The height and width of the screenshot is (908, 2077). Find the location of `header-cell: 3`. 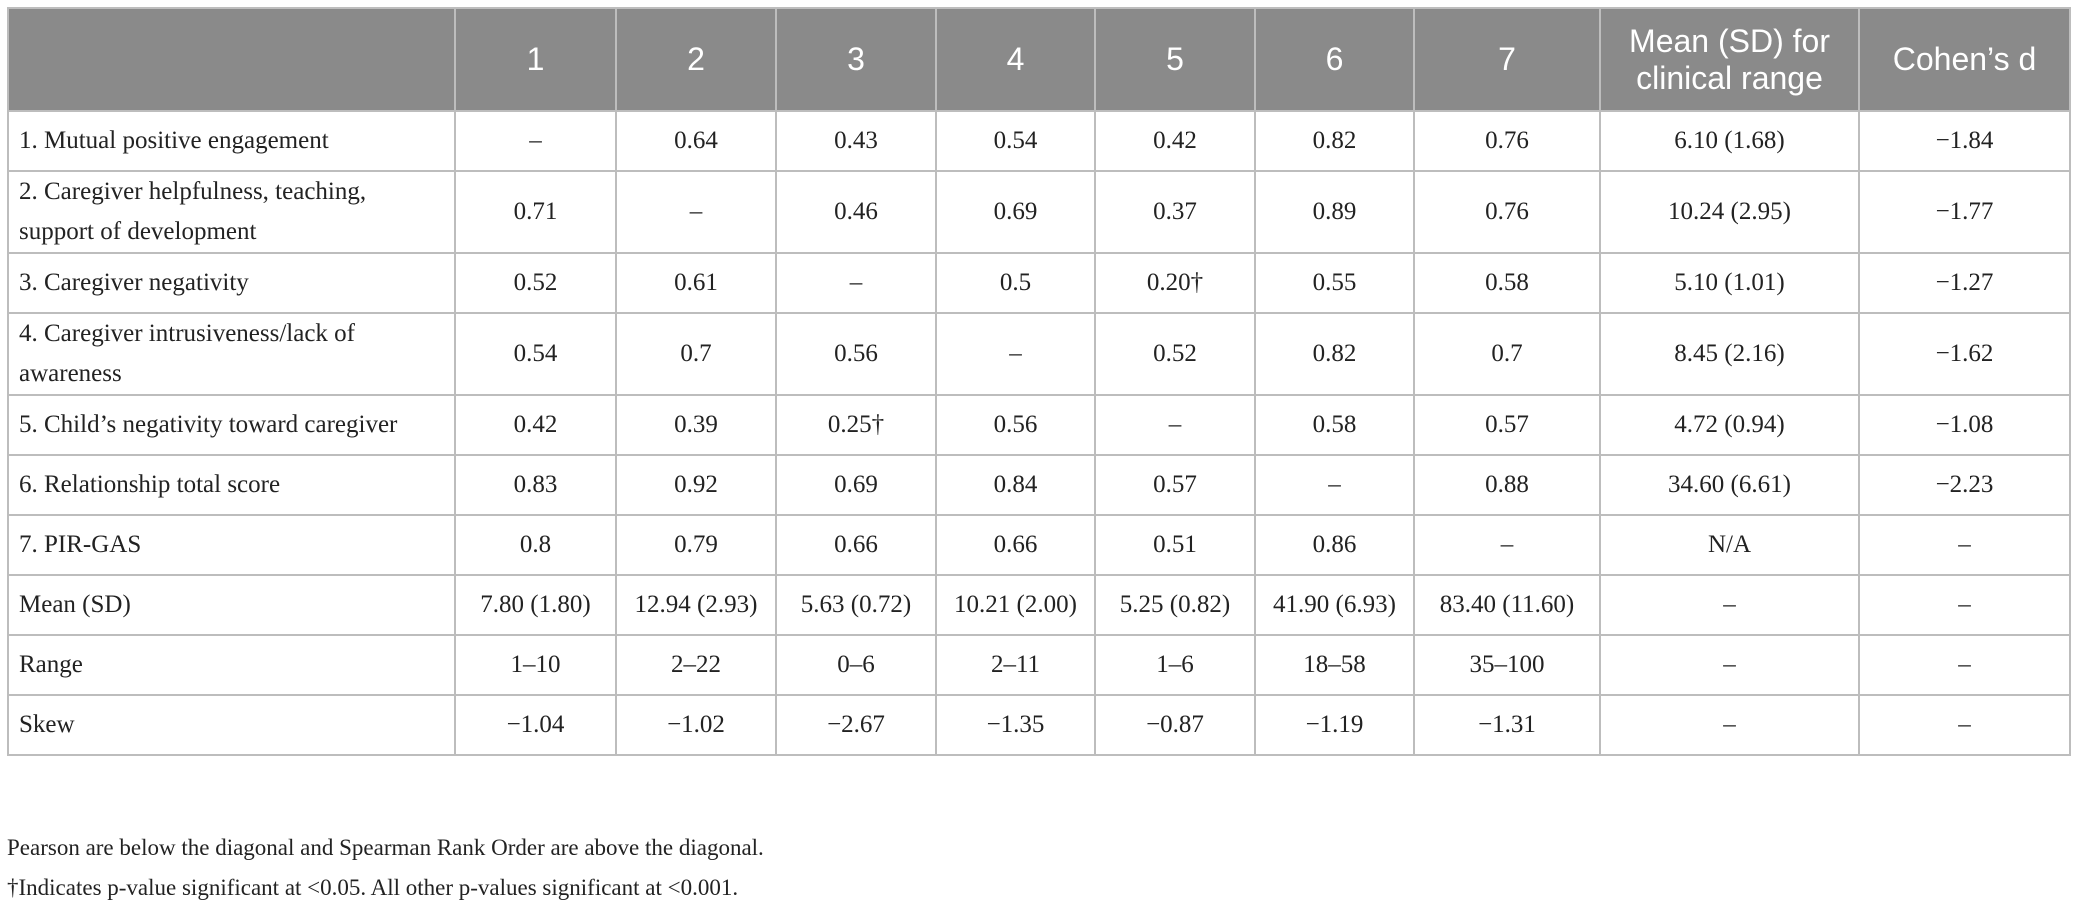

header-cell: 3 is located at coordinates (856, 59).